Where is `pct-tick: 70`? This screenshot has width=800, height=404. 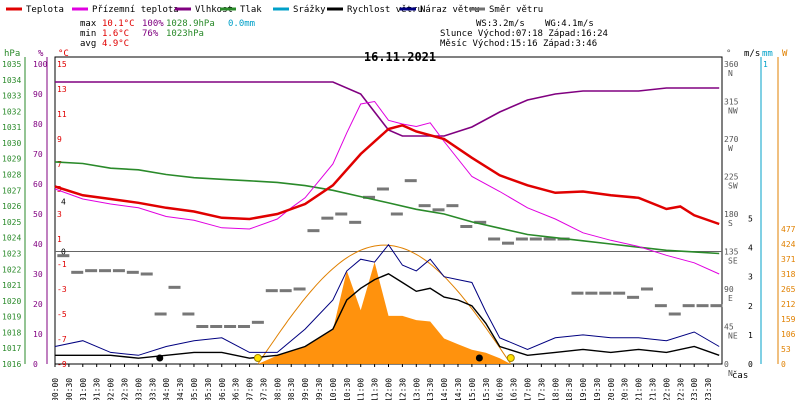 pct-tick: 70 is located at coordinates (38, 154).